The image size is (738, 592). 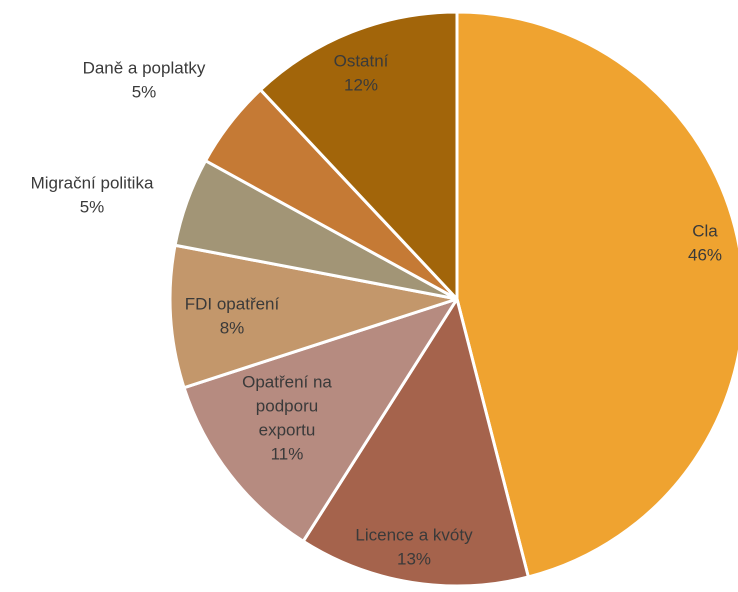 I want to click on slice-name-label: Licence a kvóty, so click(x=414, y=534).